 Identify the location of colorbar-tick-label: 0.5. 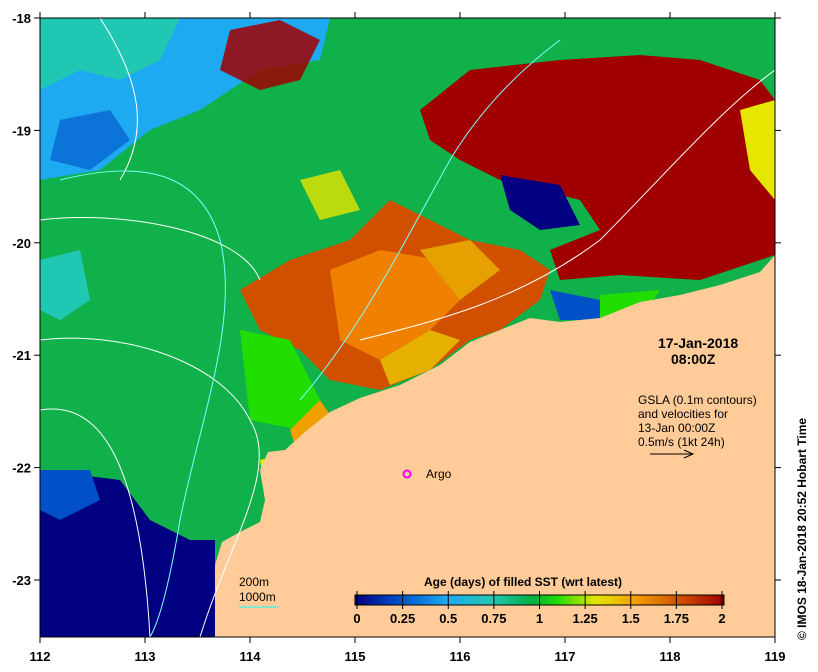
(448, 618).